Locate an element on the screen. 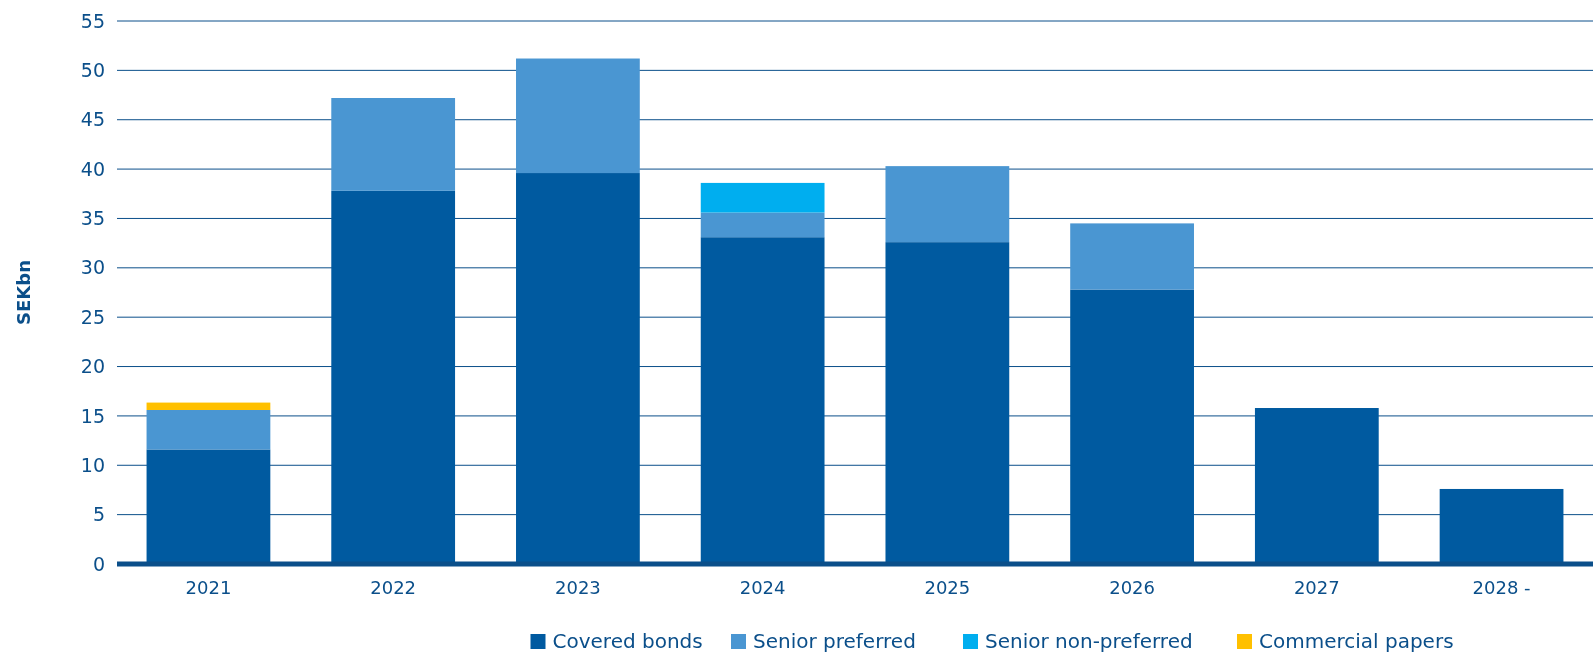 The width and height of the screenshot is (1593, 664). y-tick-label: 30 is located at coordinates (92, 267).